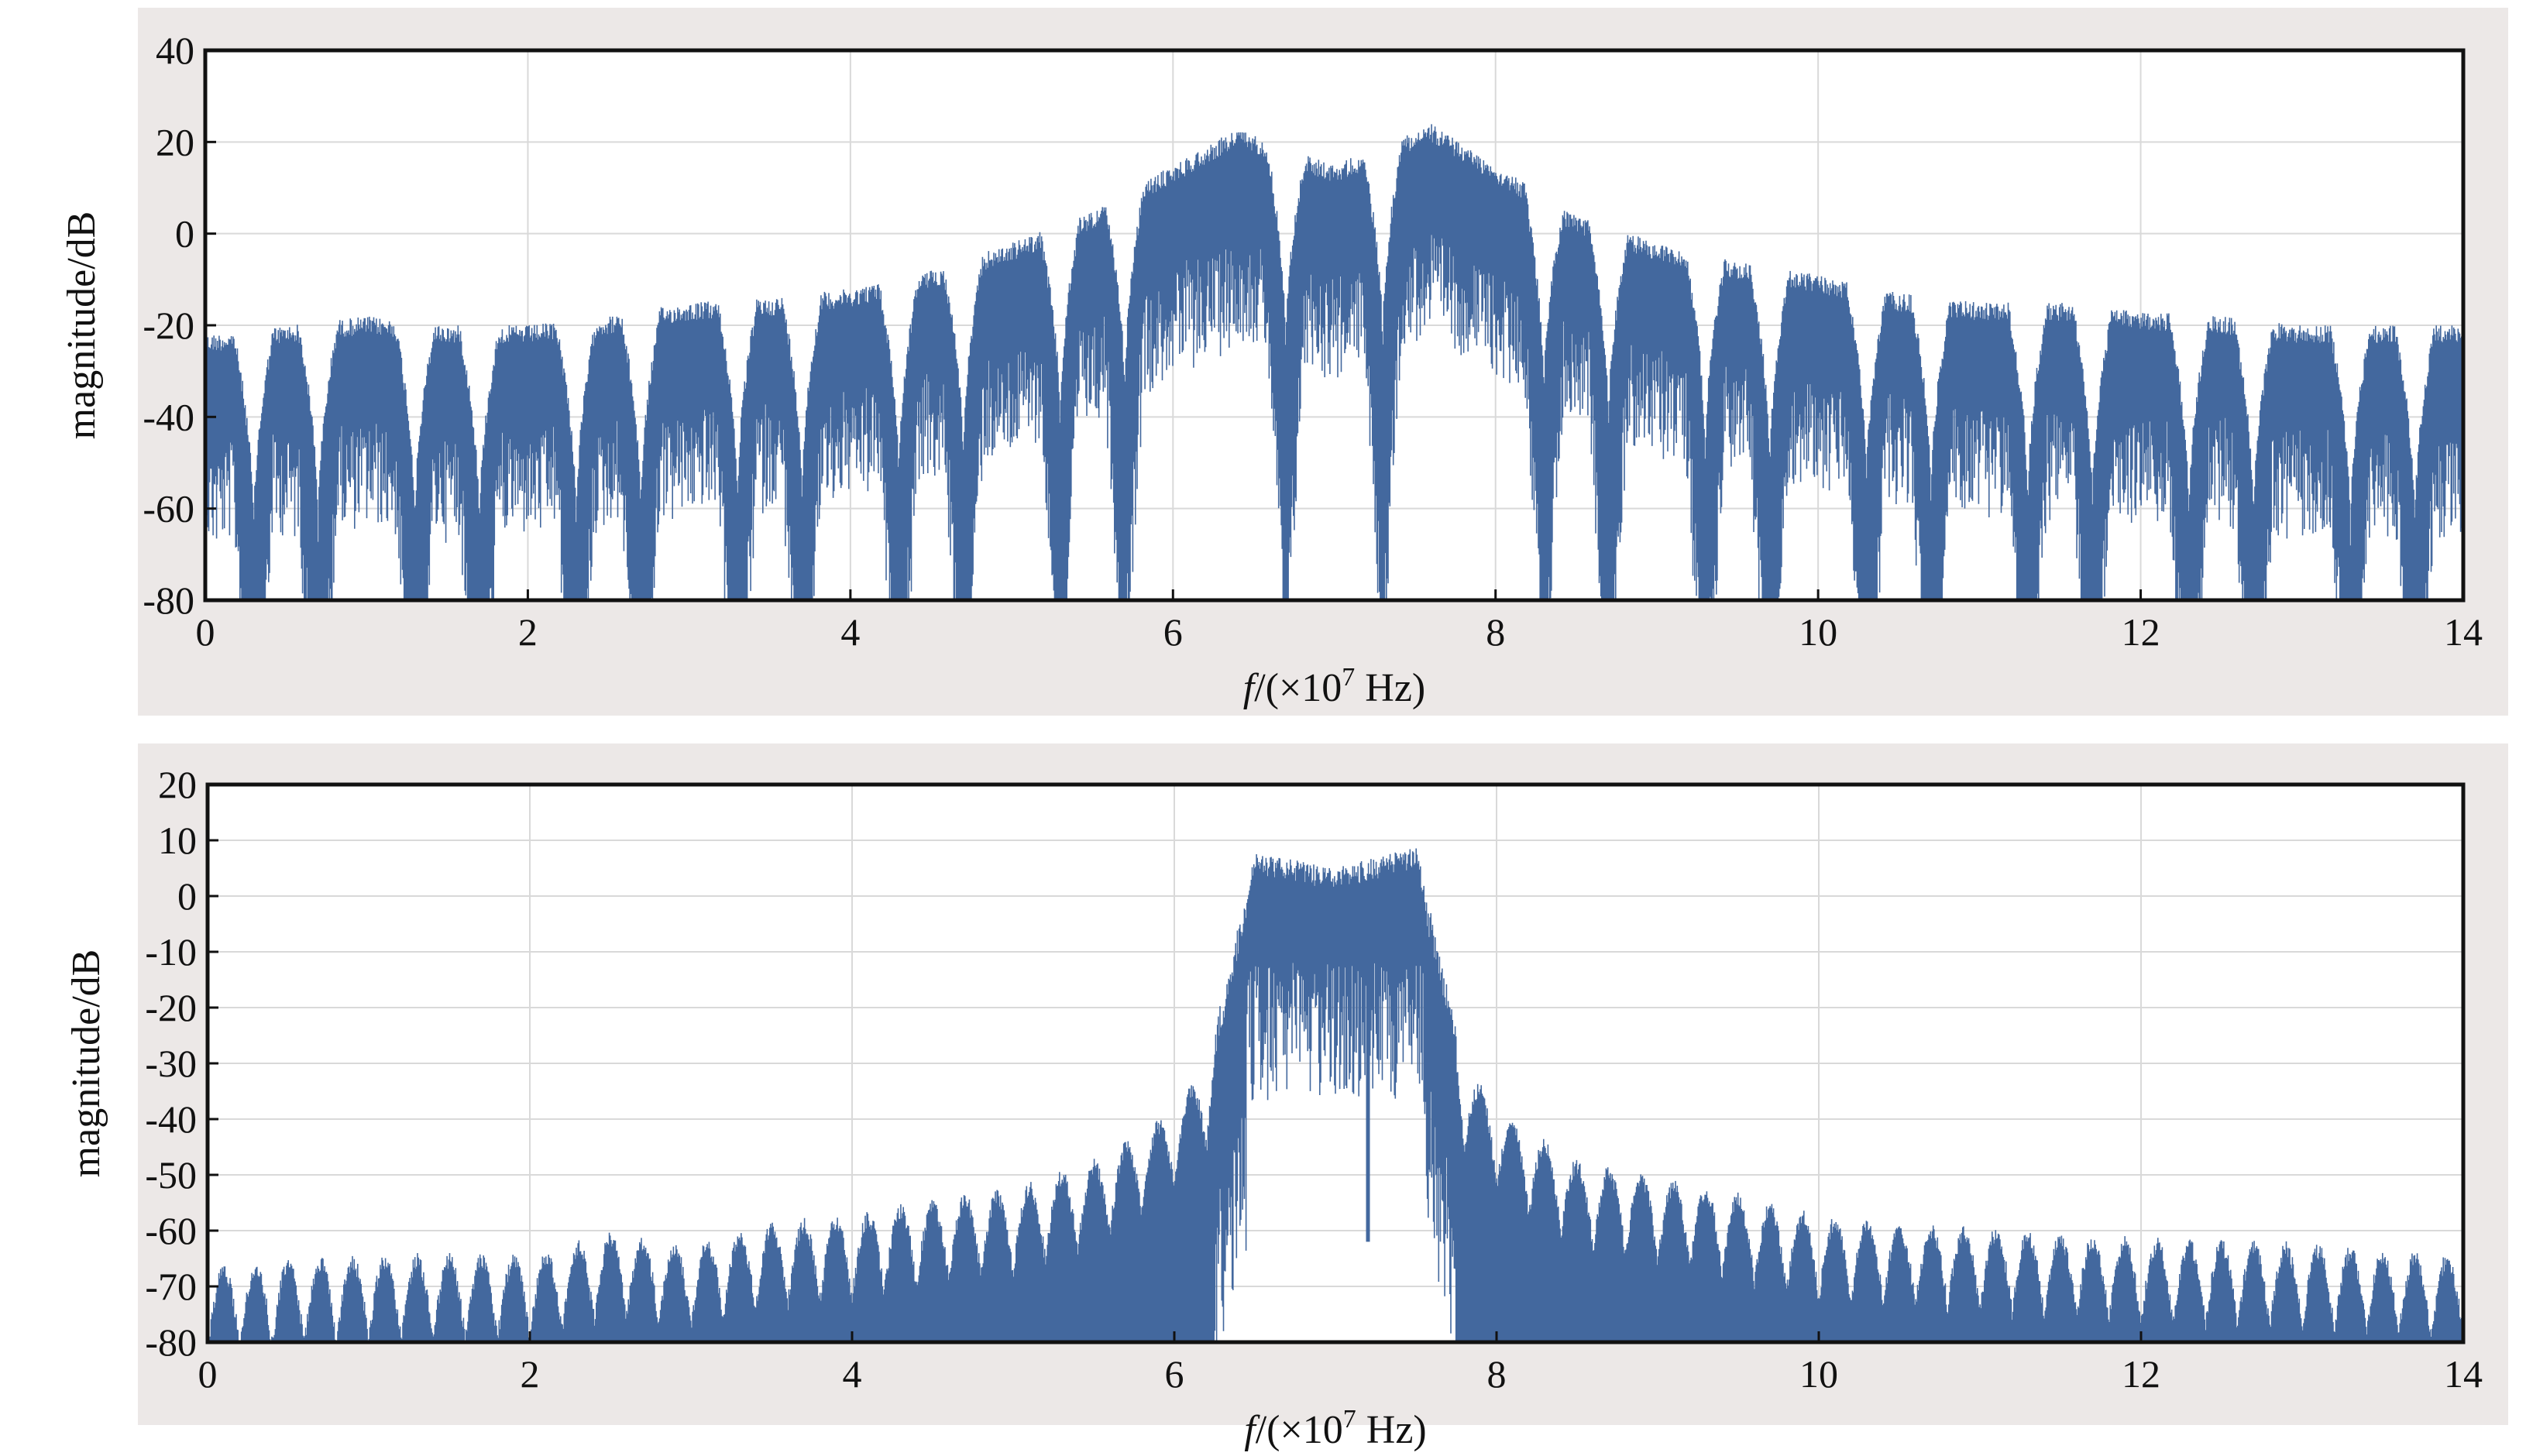 The width and height of the screenshot is (2526, 1456). I want to click on y-tick-label: -50, so click(171, 1175).